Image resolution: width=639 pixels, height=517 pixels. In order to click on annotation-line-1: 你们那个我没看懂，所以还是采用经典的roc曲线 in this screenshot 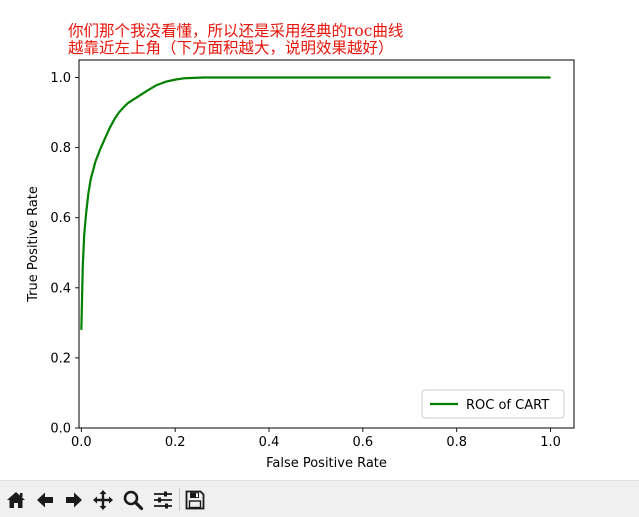, I will do `click(236, 31)`.